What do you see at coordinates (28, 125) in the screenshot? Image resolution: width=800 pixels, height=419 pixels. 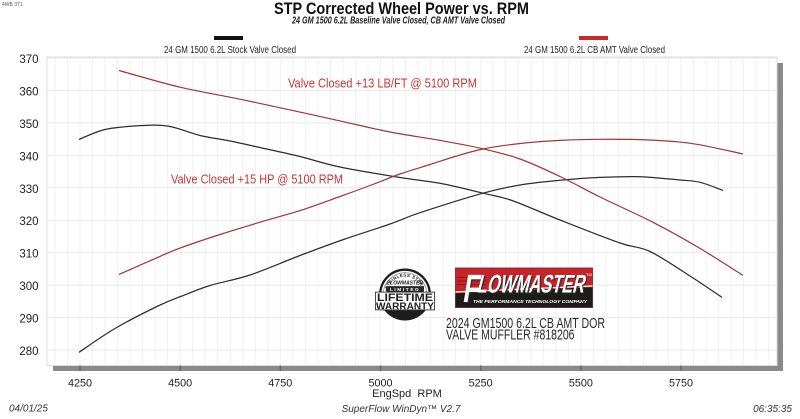 I see `svg-text: 350` at bounding box center [28, 125].